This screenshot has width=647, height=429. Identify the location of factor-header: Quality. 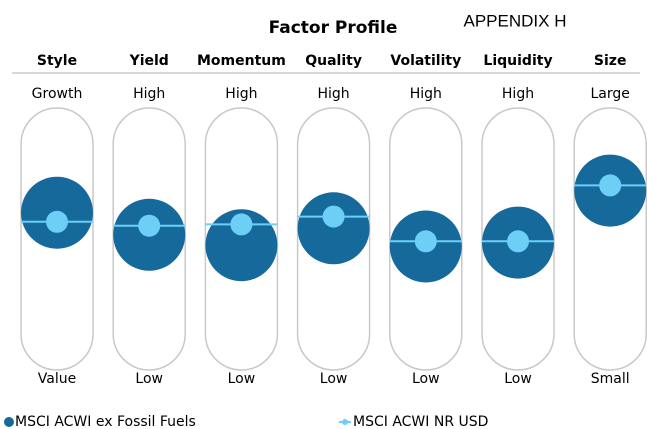
(333, 61).